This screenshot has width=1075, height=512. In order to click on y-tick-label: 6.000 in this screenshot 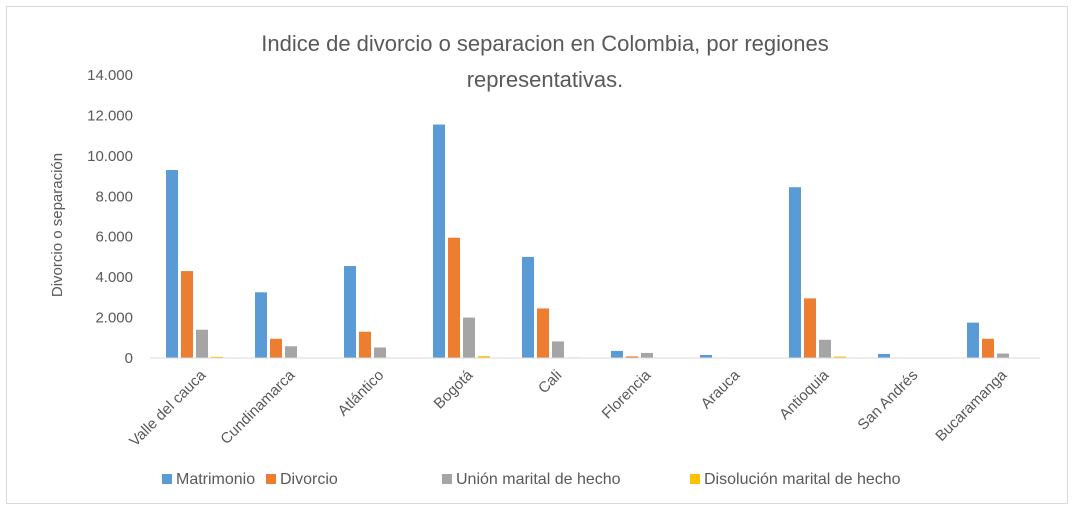, I will do `click(114, 237)`.